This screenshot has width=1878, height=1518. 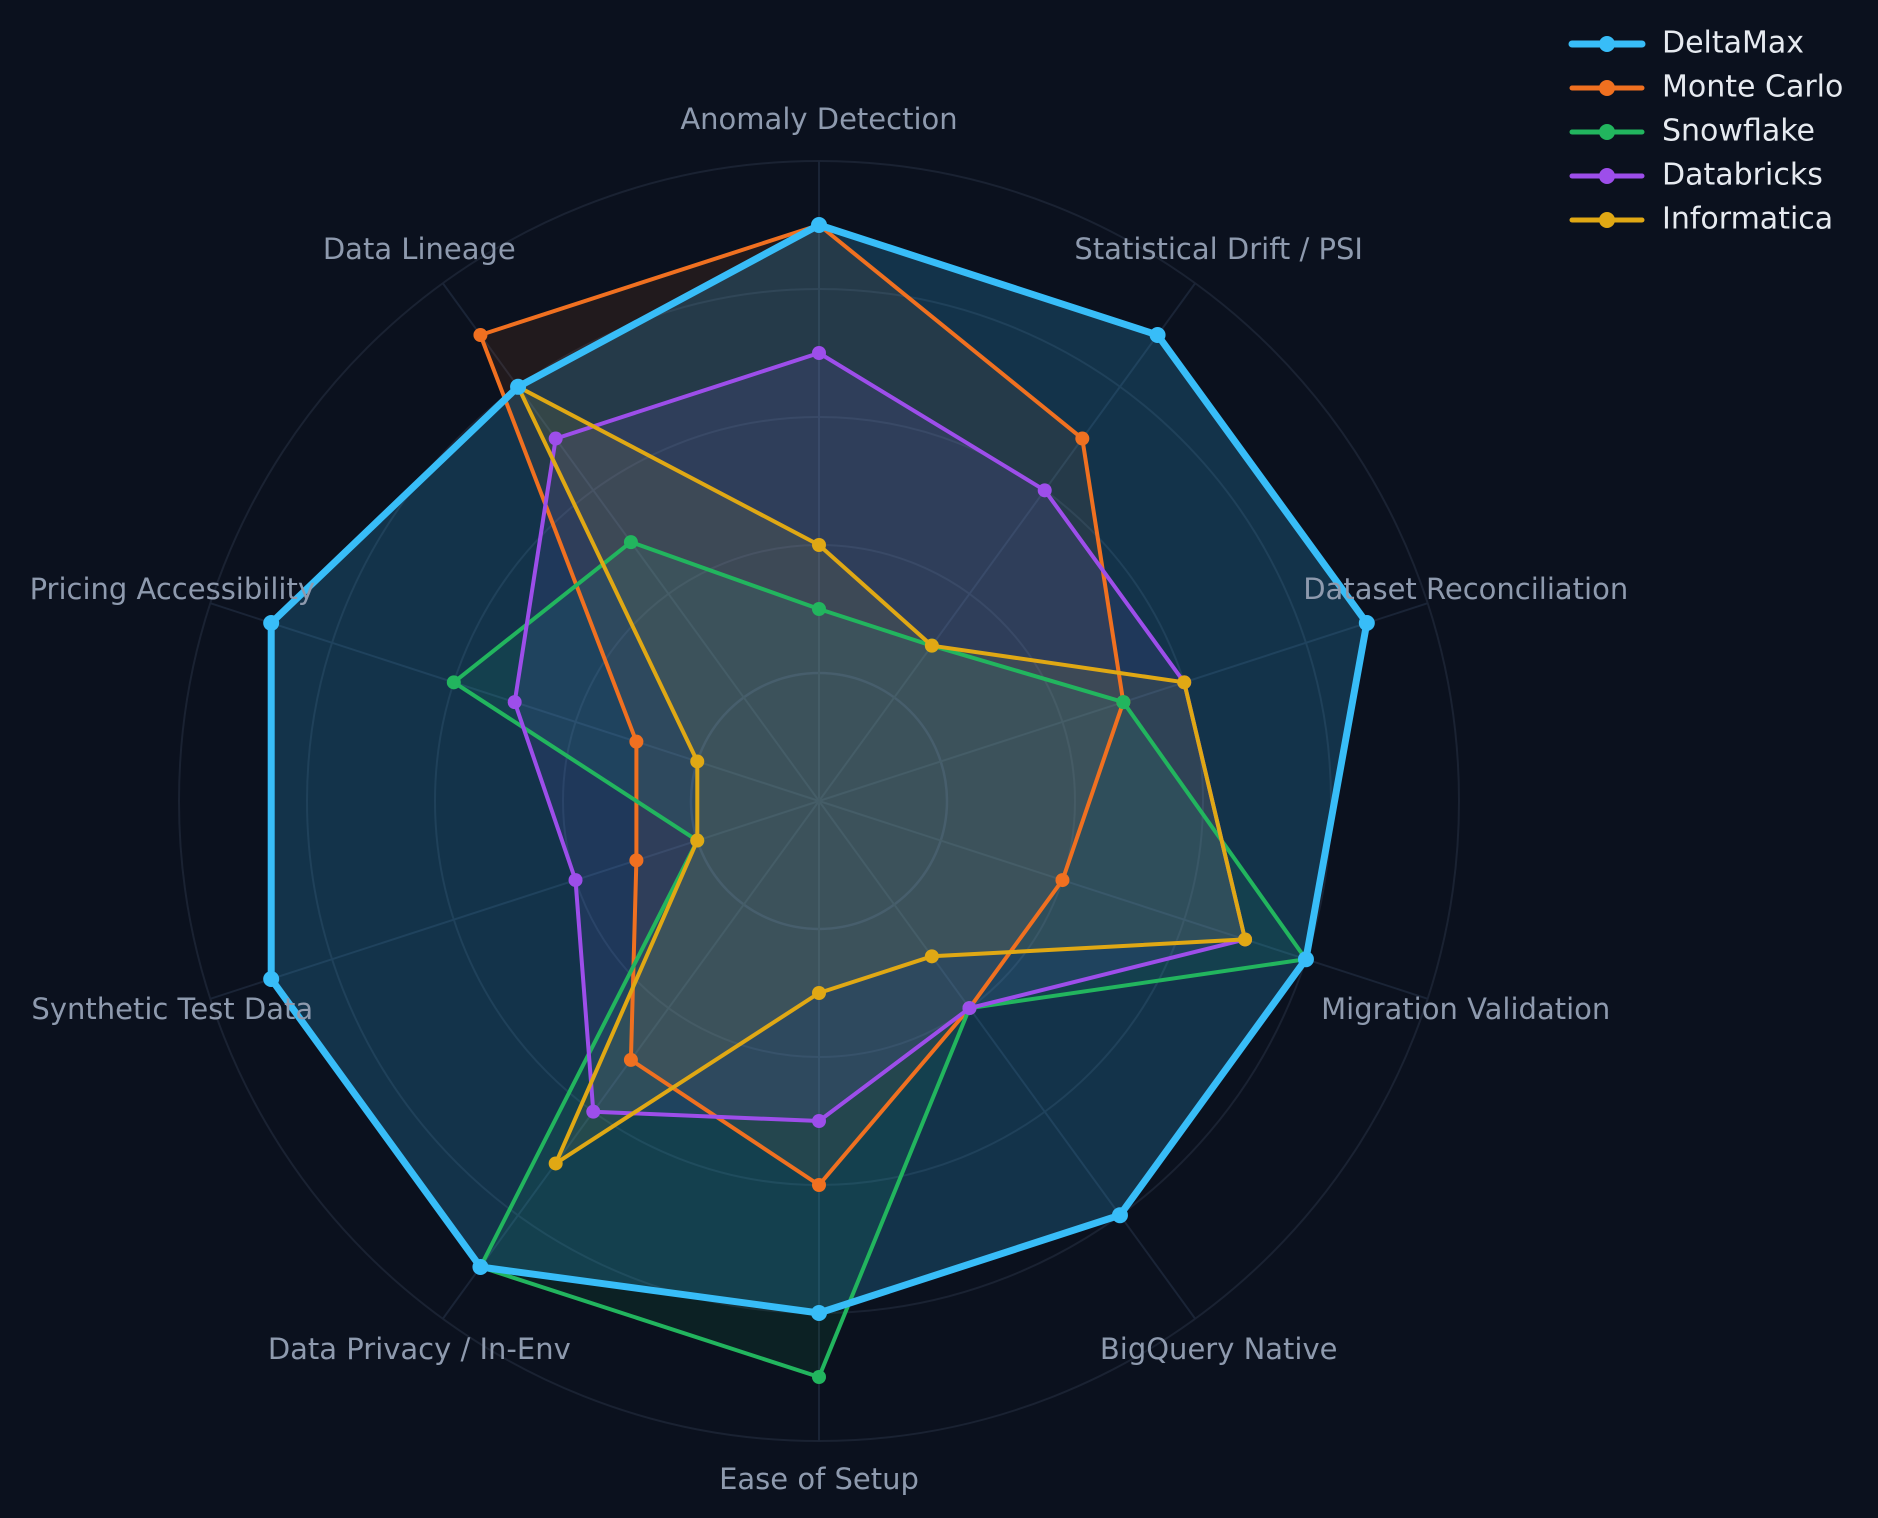 What do you see at coordinates (1747, 219) in the screenshot?
I see `legend-label-informatica: Informatica` at bounding box center [1747, 219].